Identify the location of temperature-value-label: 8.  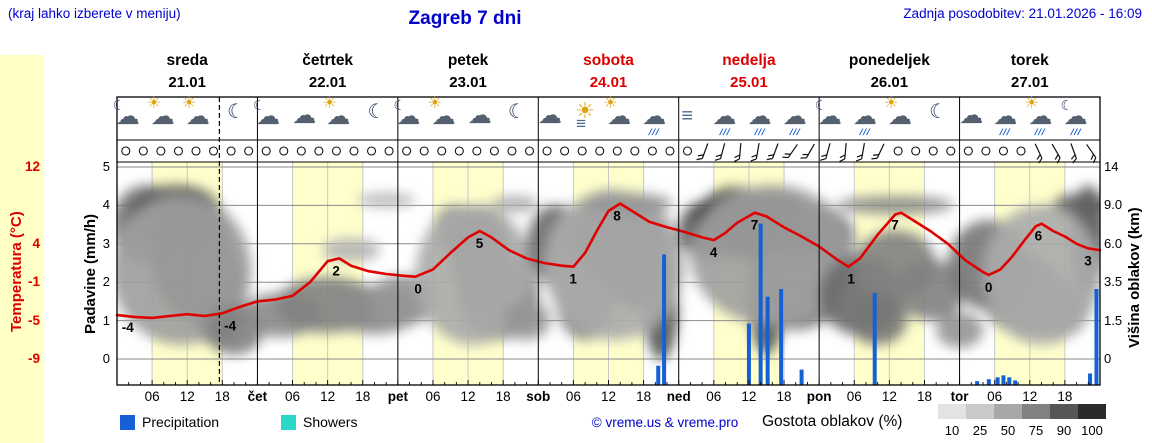
(617, 216).